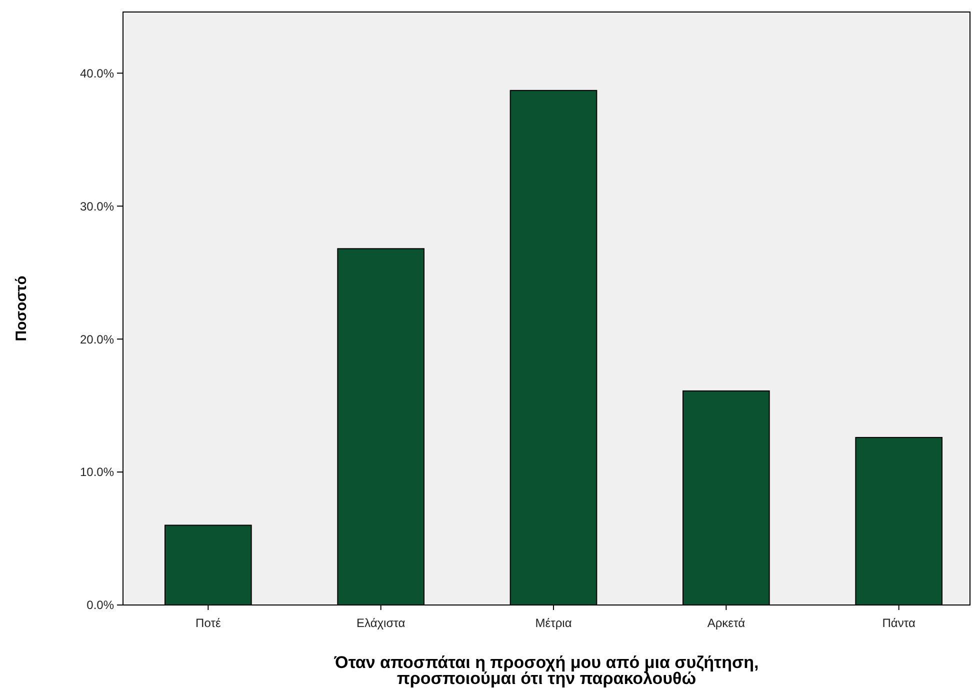 This screenshot has width=973, height=700. Describe the element at coordinates (553, 623) in the screenshot. I see `x-tick-label: Μέτρια` at that location.